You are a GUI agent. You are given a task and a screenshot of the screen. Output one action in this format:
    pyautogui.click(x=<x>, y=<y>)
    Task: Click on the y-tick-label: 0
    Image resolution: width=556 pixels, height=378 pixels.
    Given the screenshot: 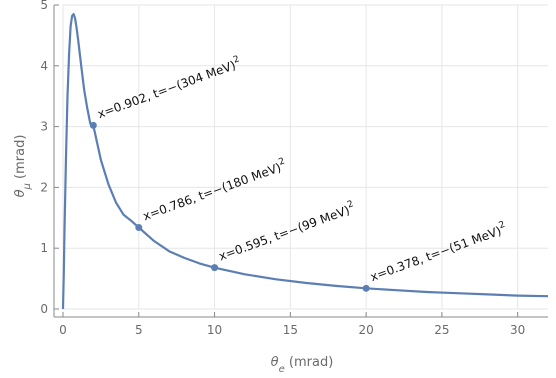 What is the action you would take?
    pyautogui.click(x=44, y=309)
    